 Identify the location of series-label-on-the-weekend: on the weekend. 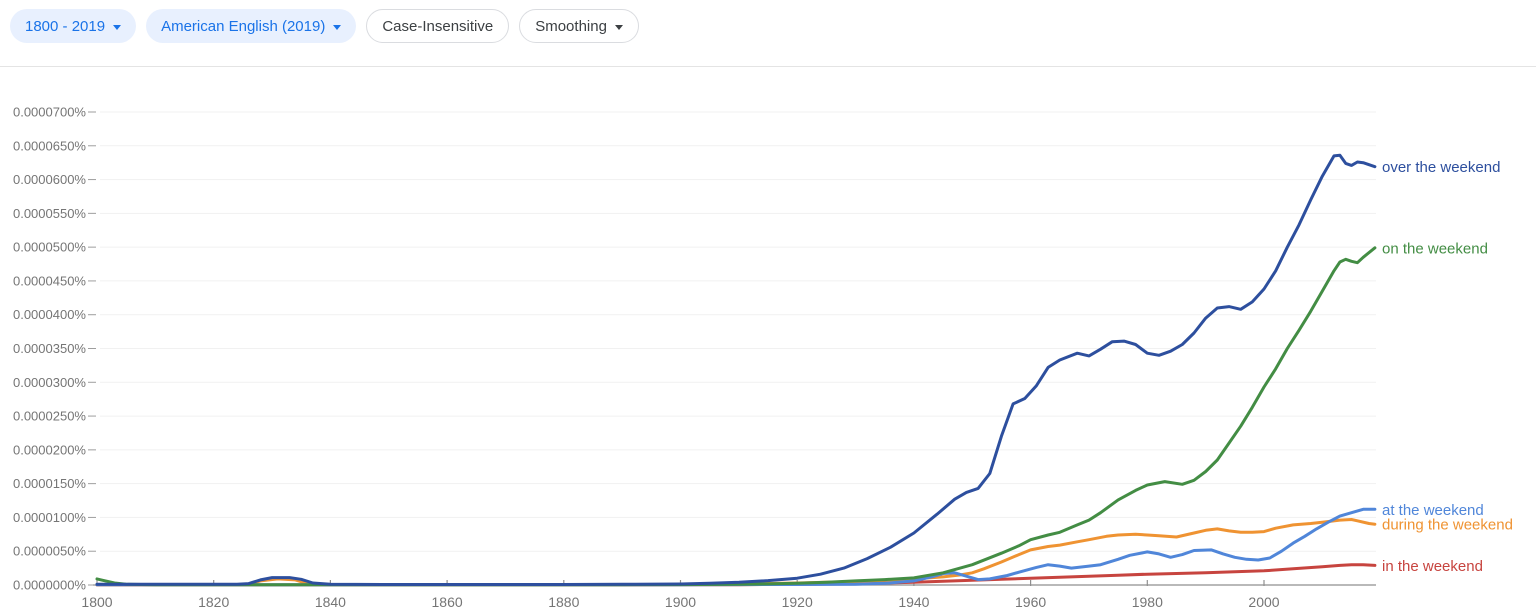
(1435, 248).